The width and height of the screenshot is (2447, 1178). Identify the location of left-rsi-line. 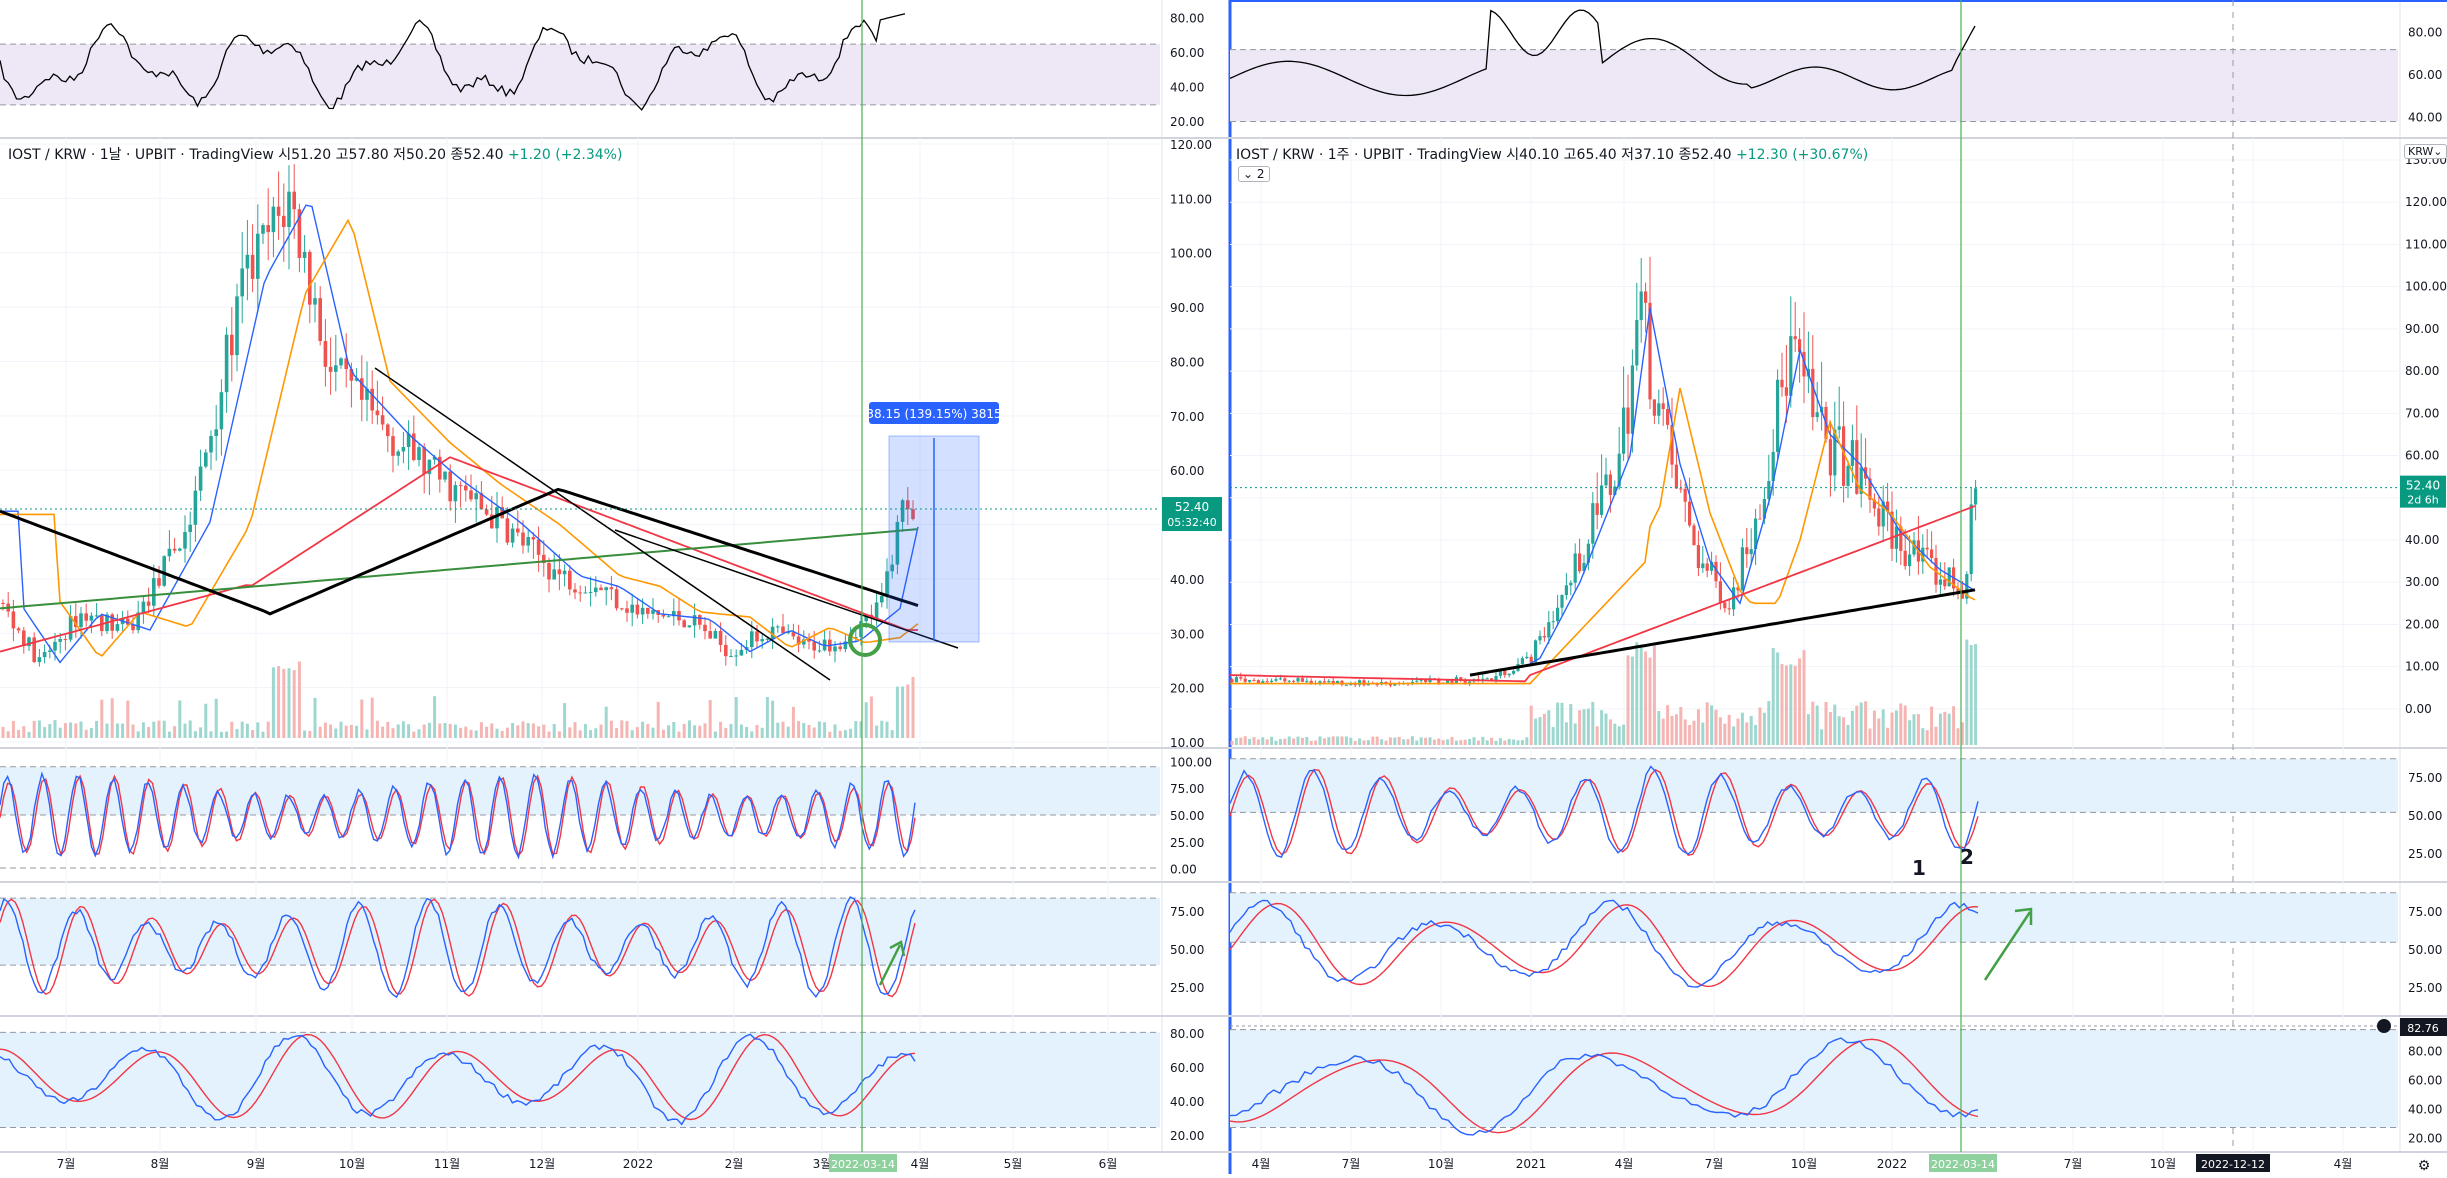
(453, 62).